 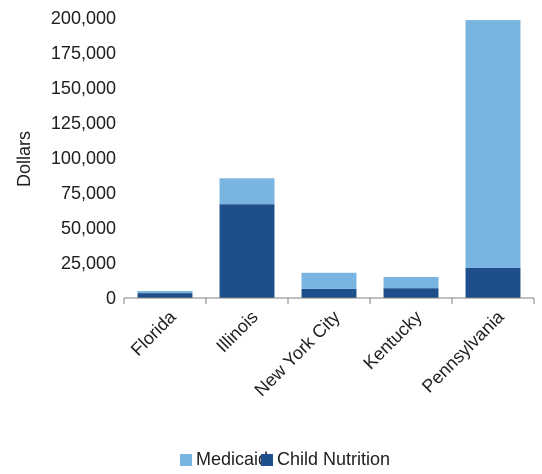 What do you see at coordinates (333, 459) in the screenshot?
I see `legend-label-child-nutrition: Child Nutrition` at bounding box center [333, 459].